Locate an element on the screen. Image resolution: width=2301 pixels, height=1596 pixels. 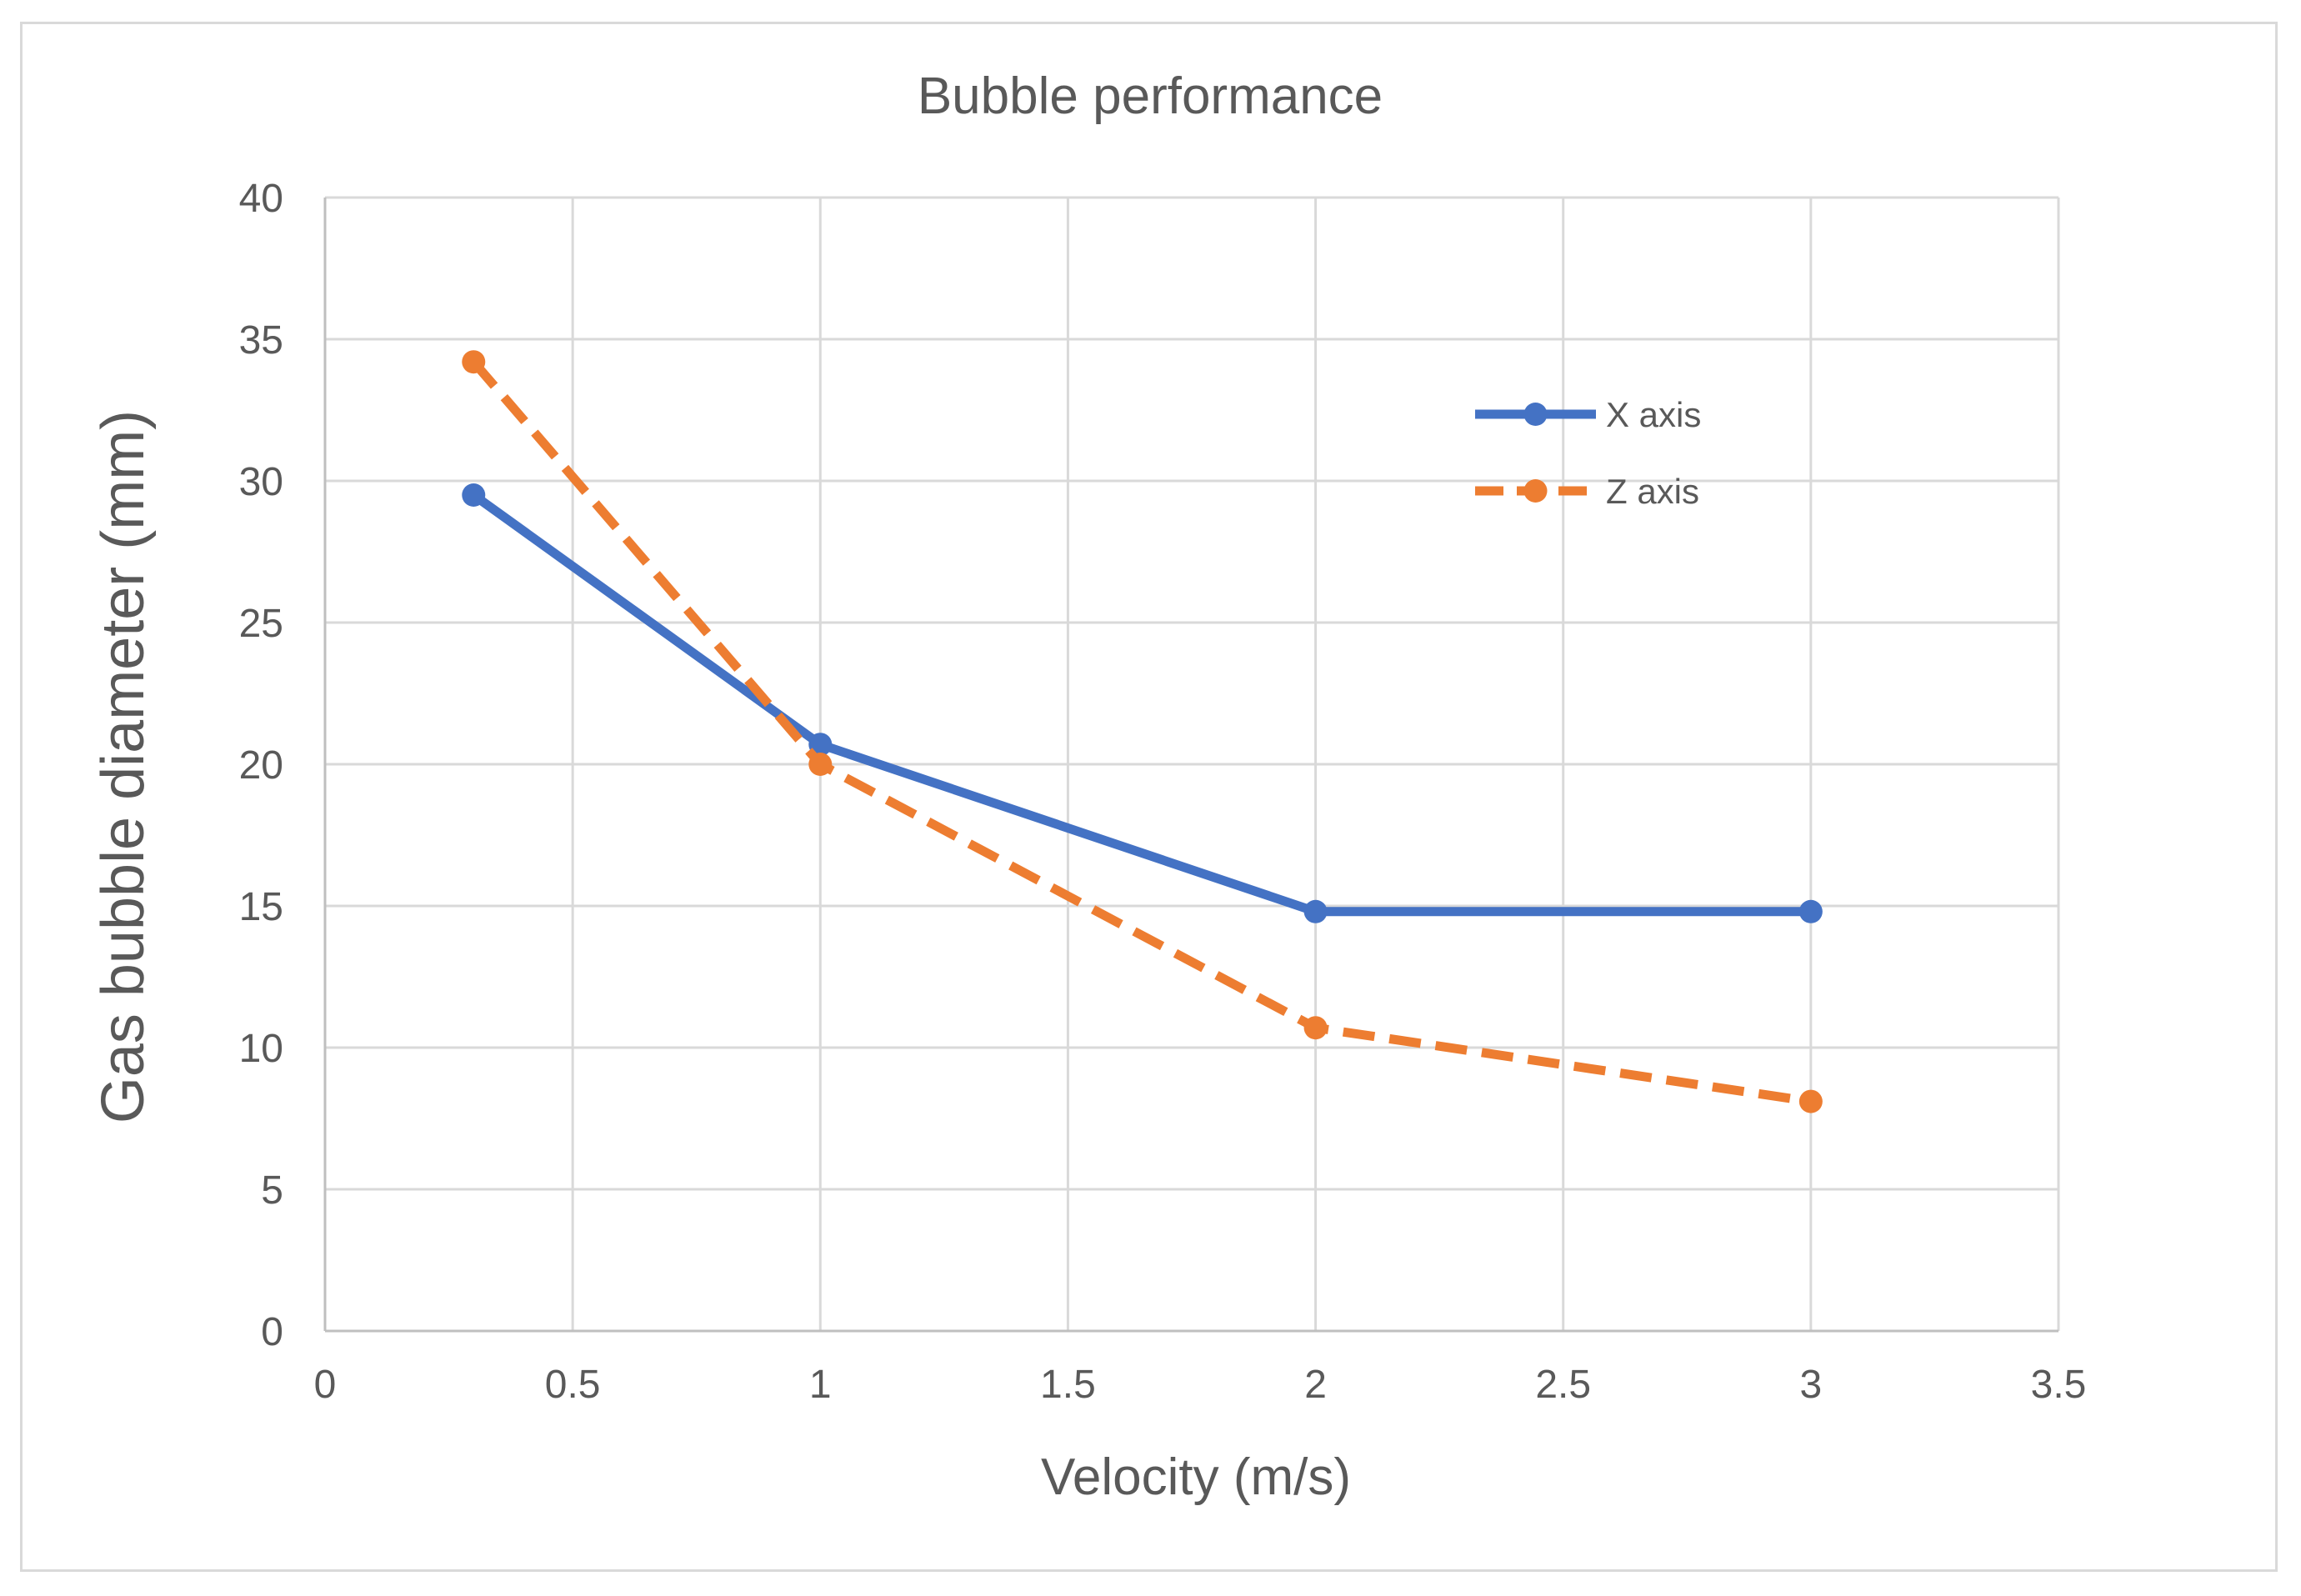
legend-label-z-axis: Z axis is located at coordinates (1652, 491).